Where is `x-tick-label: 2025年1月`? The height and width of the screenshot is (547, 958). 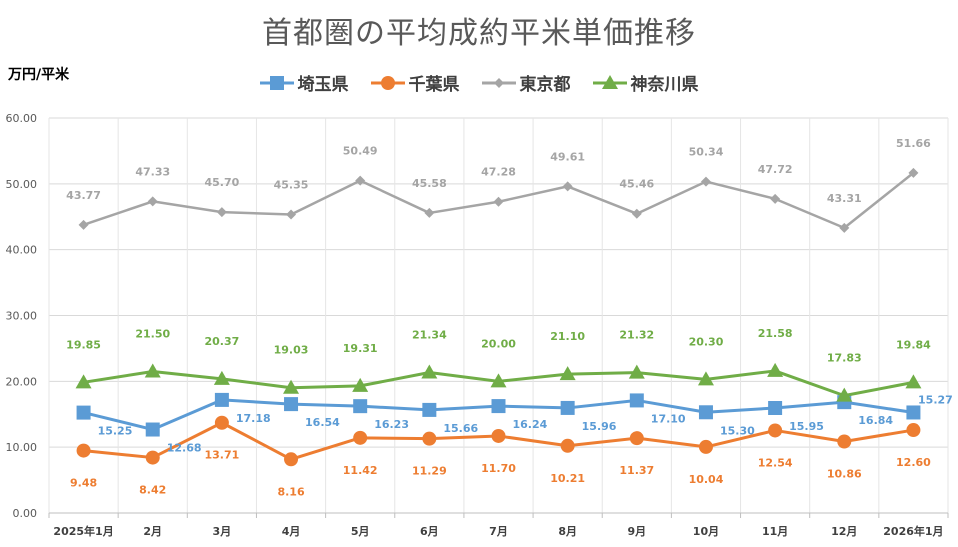
x-tick-label: 2025年1月 is located at coordinates (83, 531).